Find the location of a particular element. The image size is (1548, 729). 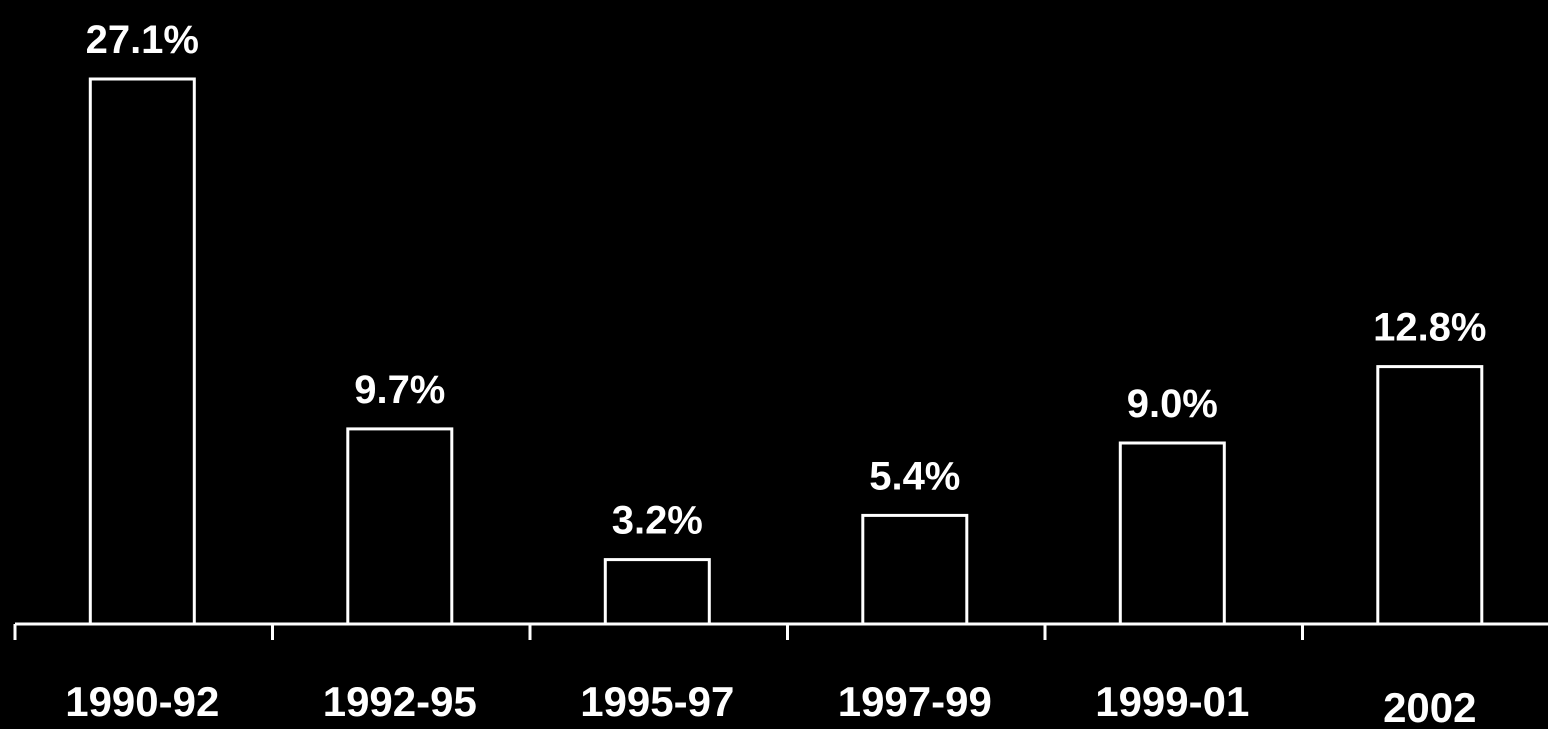

value-label-2002: 12.8% is located at coordinates (1429, 328).